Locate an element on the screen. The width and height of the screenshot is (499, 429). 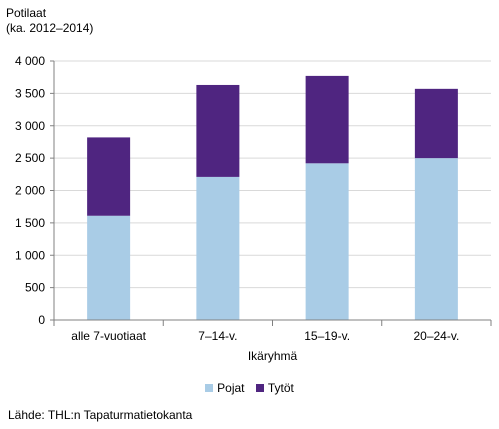
y-axis-title-line2: (ka. 2012–2014) is located at coordinates (50, 28).